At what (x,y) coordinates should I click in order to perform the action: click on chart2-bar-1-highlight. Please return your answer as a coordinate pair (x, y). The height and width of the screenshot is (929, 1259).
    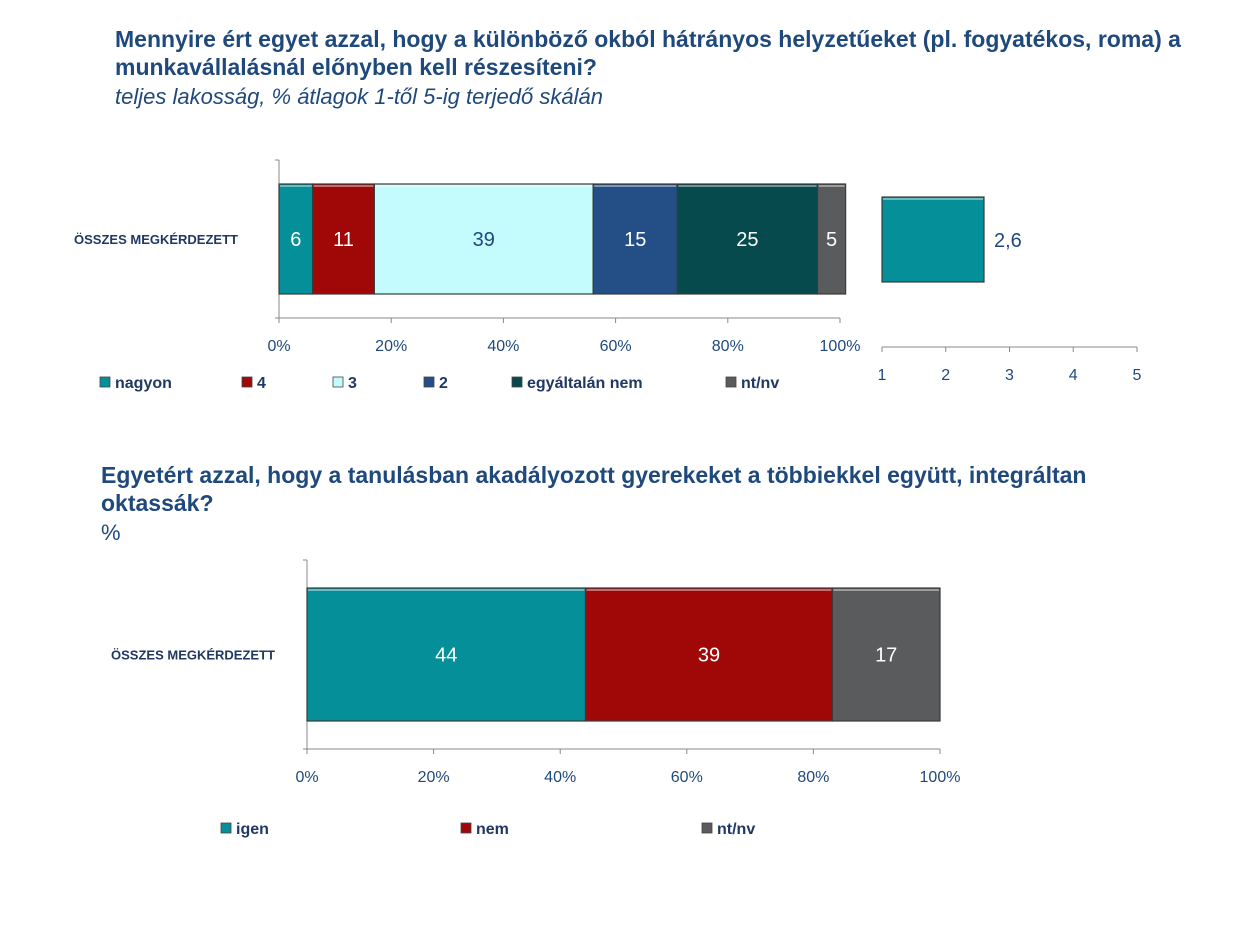
    Looking at the image, I should click on (446, 590).